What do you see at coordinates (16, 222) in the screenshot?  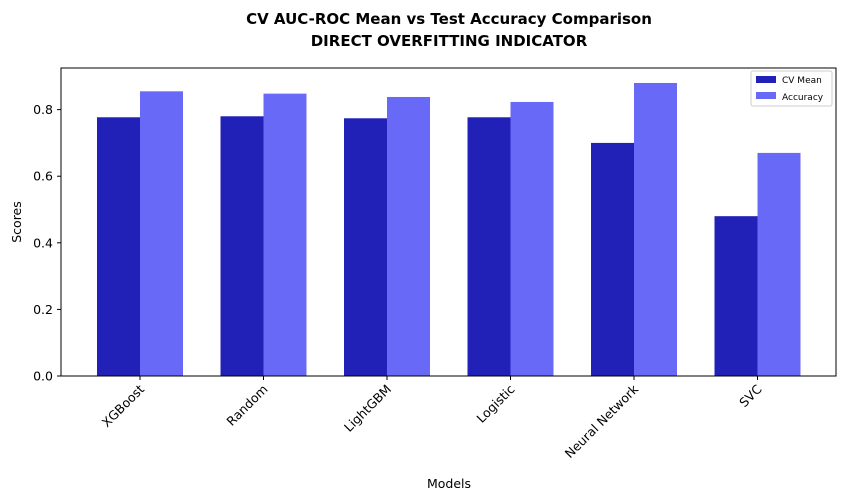 I see `y-axis-label: Scores` at bounding box center [16, 222].